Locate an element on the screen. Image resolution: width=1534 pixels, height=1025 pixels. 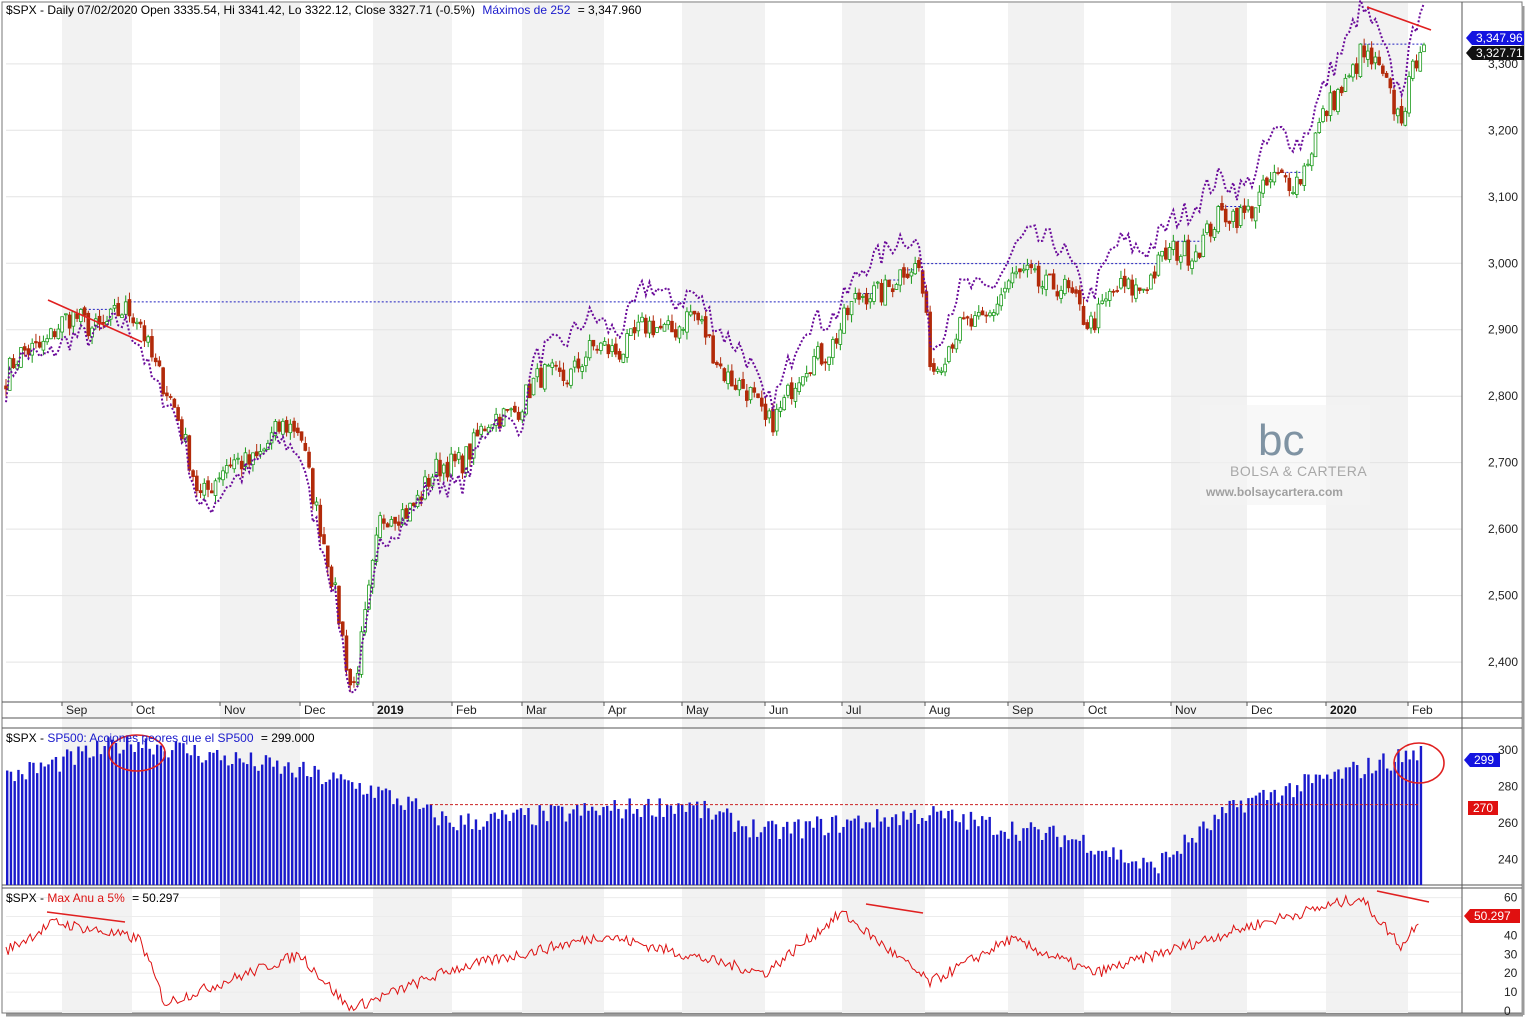
trendline-dd-2019 is located at coordinates (894, 908).